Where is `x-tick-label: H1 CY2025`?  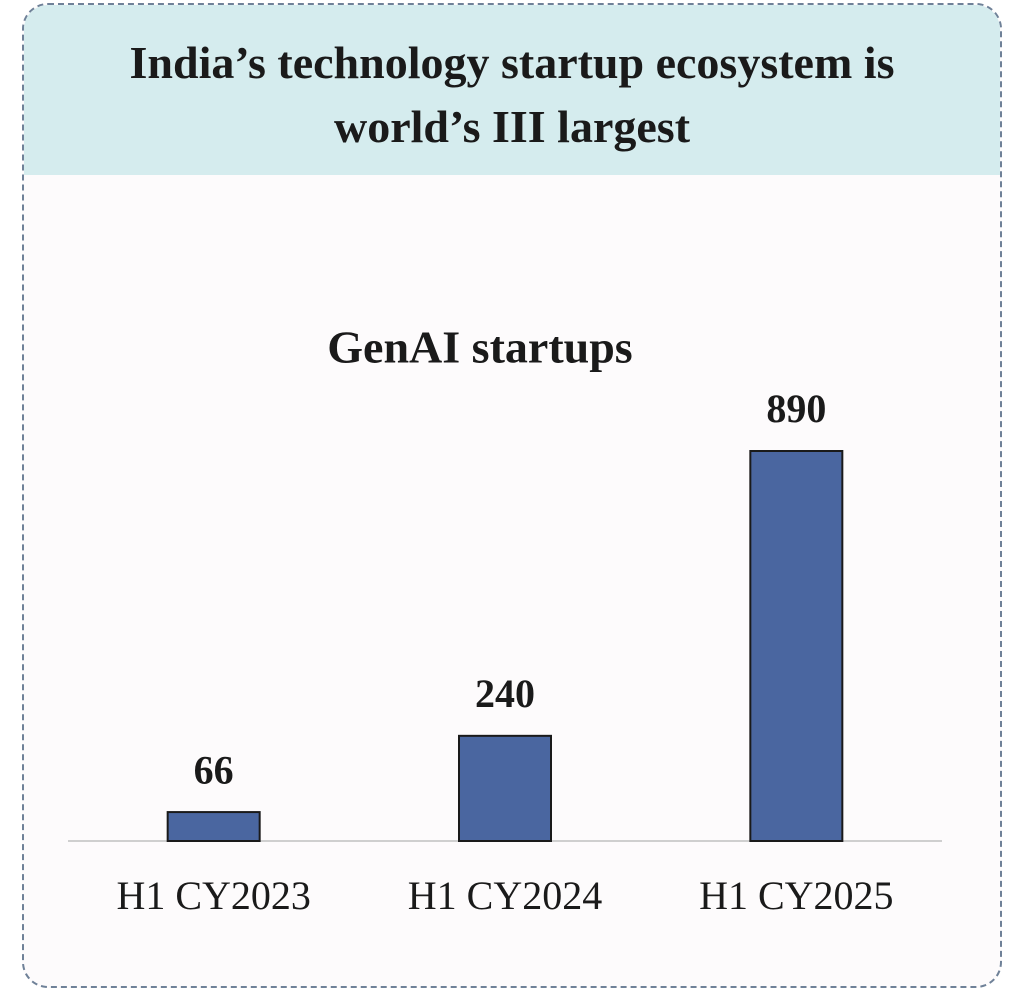
x-tick-label: H1 CY2025 is located at coordinates (796, 895).